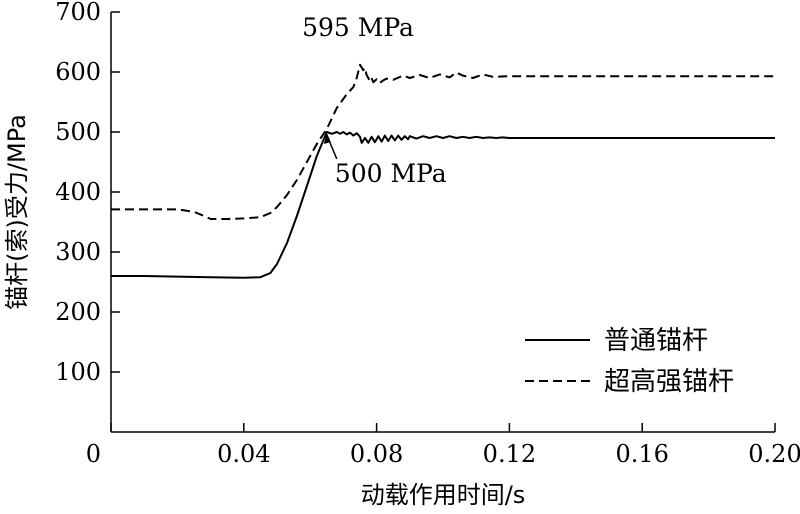 The height and width of the screenshot is (514, 800). I want to click on x-tick-label: 0.08, so click(376, 454).